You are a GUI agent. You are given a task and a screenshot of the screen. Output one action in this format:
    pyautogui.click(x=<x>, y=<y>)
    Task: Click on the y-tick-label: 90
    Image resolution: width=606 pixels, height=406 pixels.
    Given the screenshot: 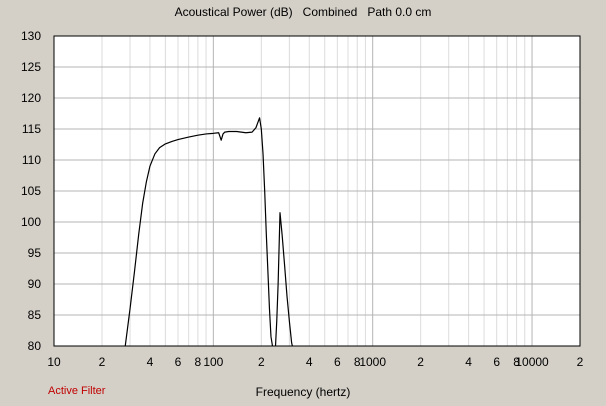 What is the action you would take?
    pyautogui.click(x=35, y=284)
    